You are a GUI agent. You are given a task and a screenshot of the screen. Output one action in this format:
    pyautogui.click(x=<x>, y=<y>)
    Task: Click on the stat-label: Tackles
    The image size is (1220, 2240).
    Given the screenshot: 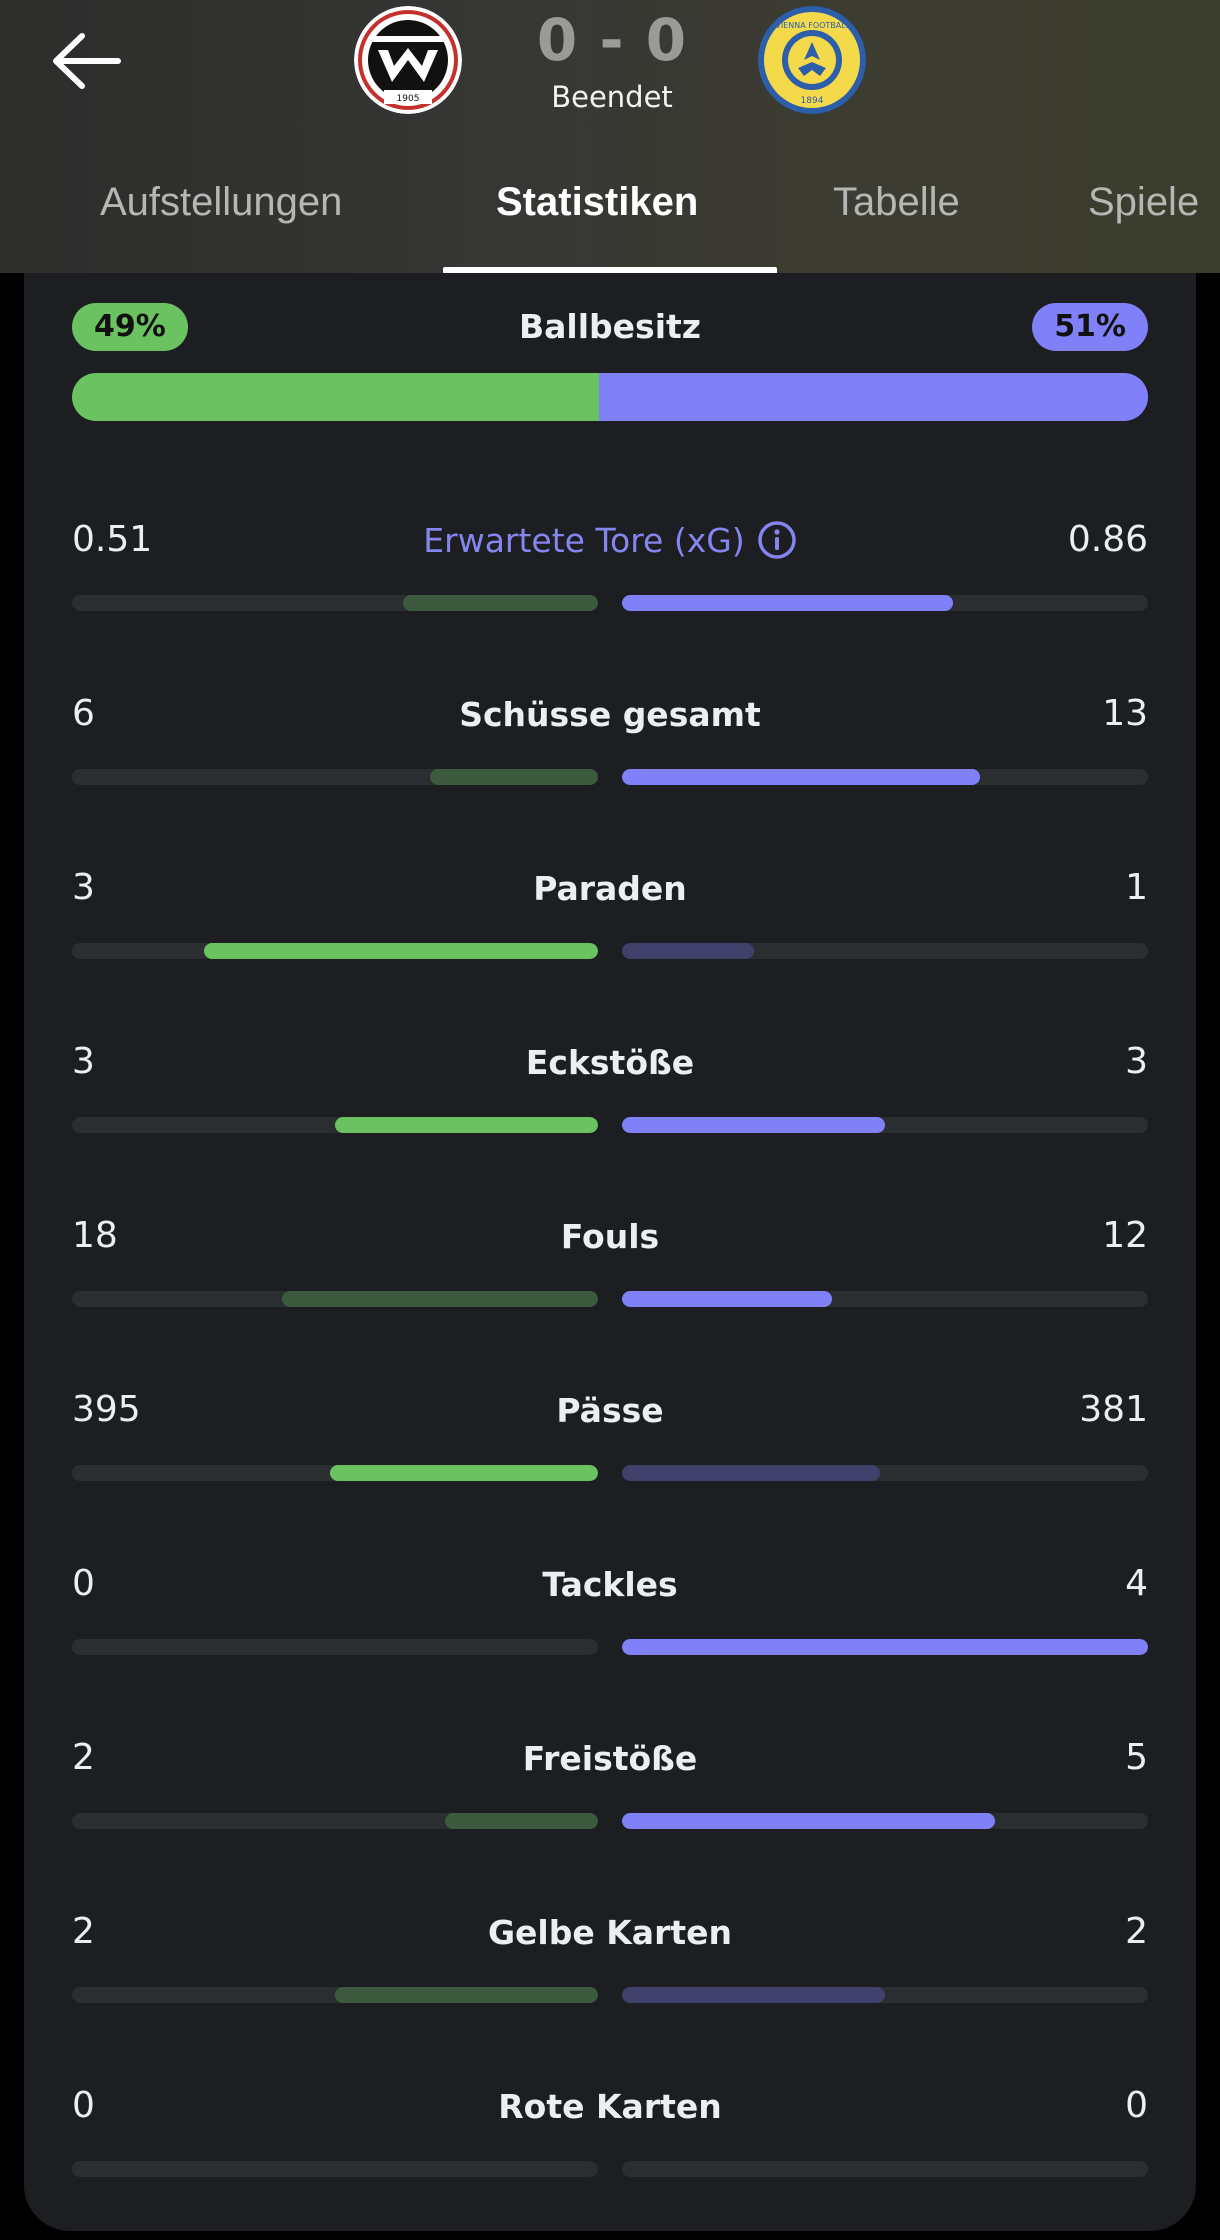 What is the action you would take?
    pyautogui.click(x=610, y=1584)
    